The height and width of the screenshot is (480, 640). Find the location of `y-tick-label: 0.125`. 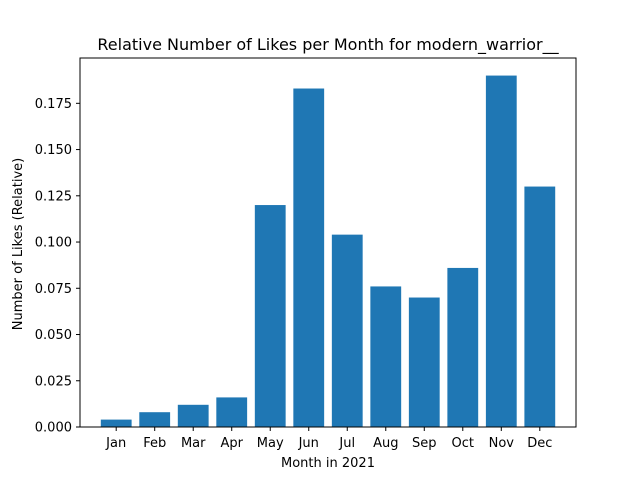

y-tick-label: 0.125 is located at coordinates (53, 196).